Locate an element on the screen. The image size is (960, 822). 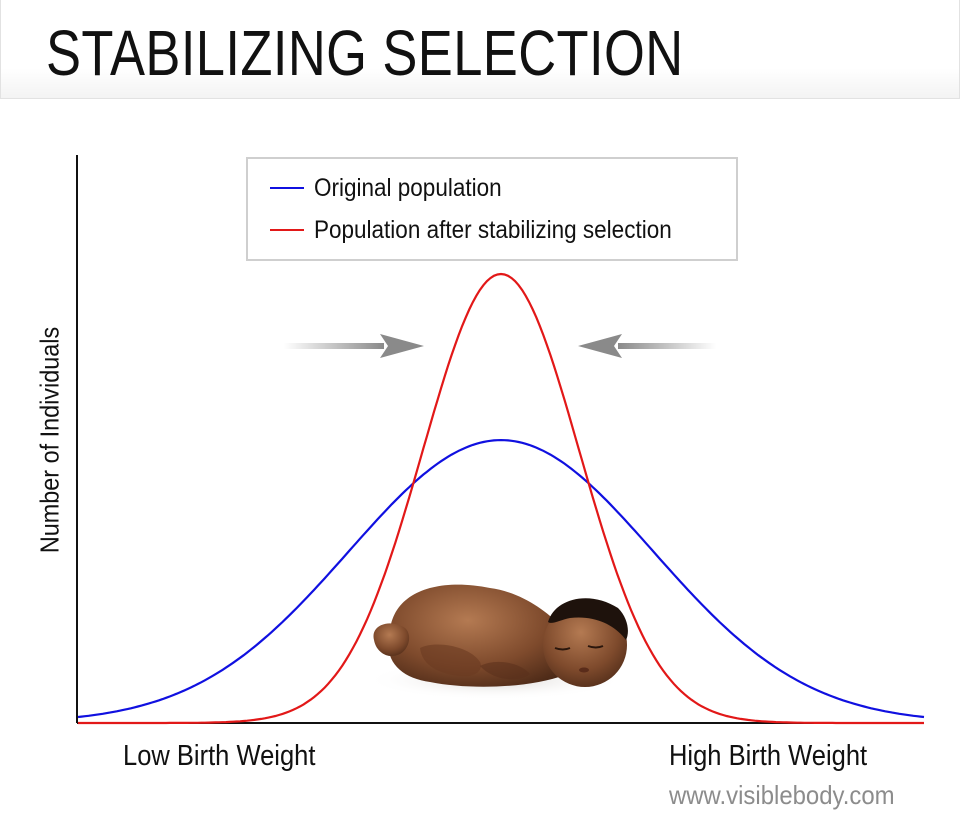
x-axis-label-high: High Birth Weight is located at coordinates (768, 756).